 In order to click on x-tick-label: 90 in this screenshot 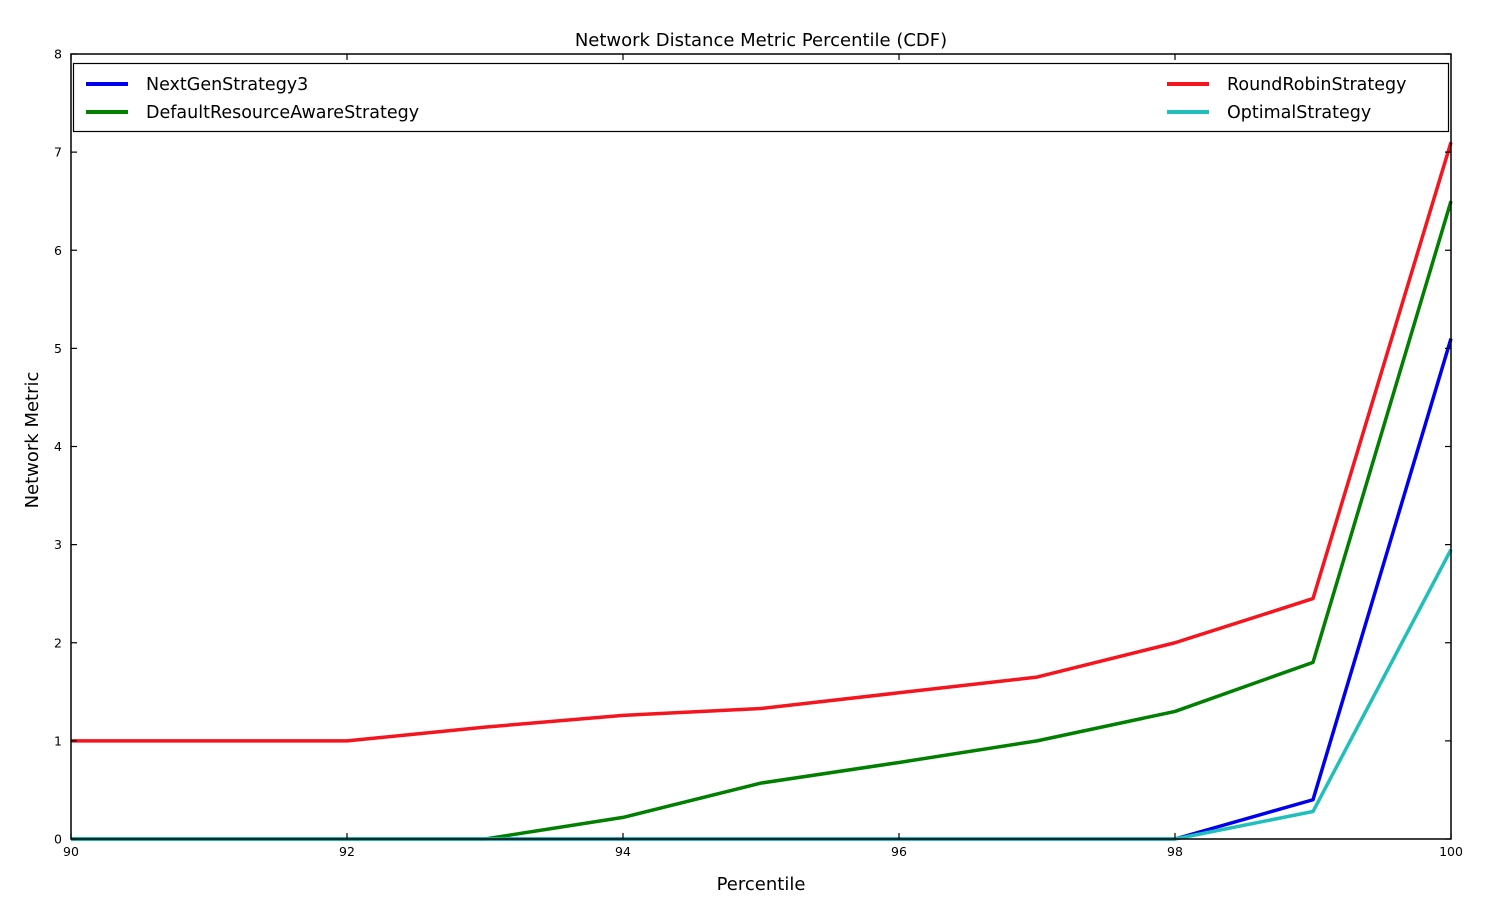, I will do `click(71, 851)`.